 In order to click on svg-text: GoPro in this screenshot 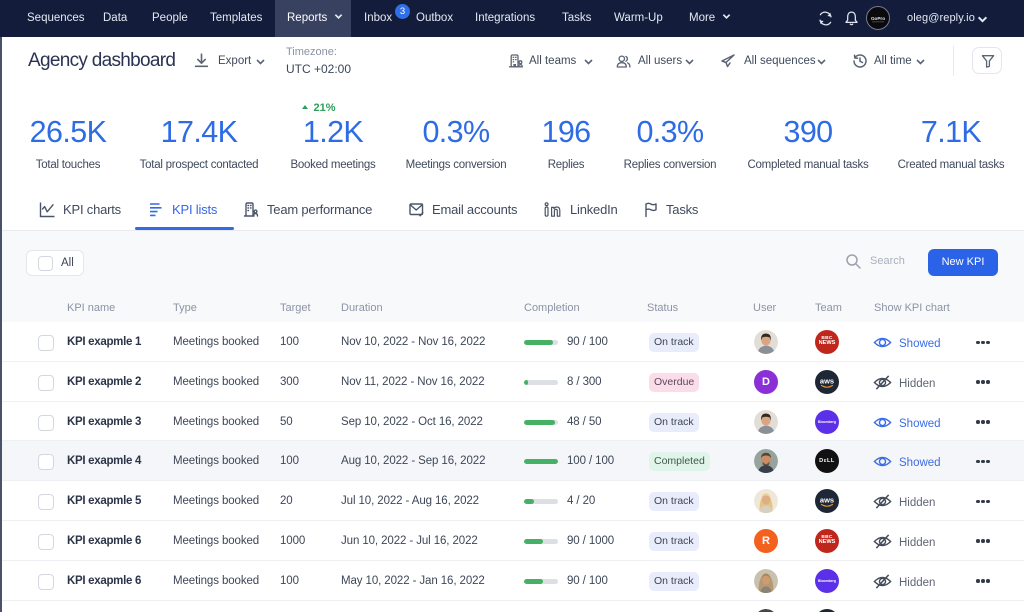, I will do `click(878, 18)`.